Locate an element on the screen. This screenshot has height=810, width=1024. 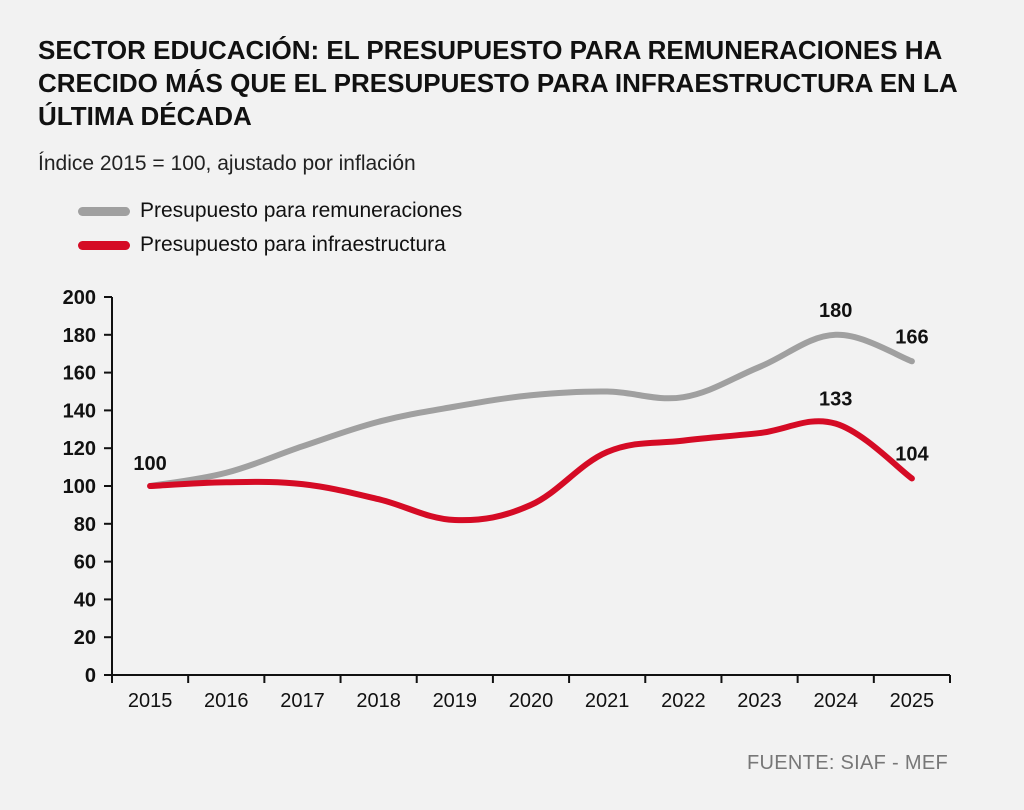
y-tick-label: 160 is located at coordinates (79, 374).